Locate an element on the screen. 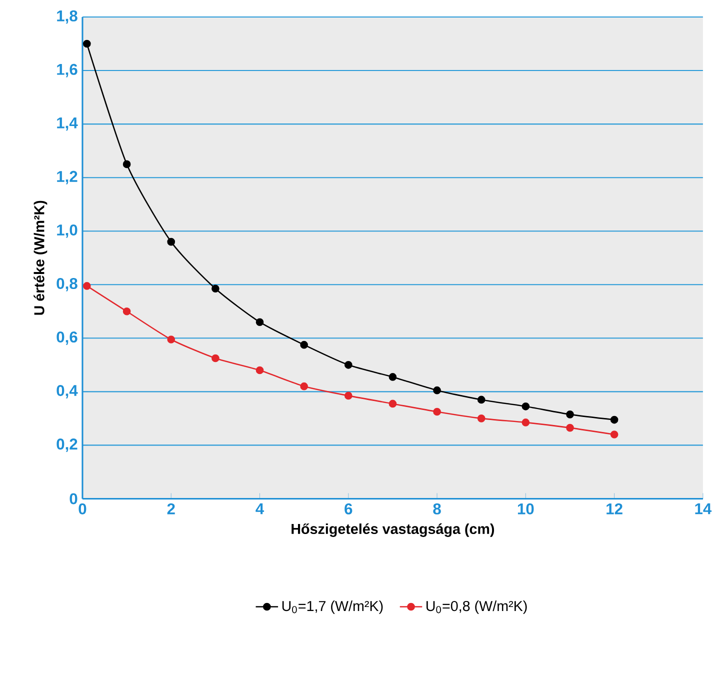  y-axis-title: U értéke (W/m²K) is located at coordinates (41, 257).